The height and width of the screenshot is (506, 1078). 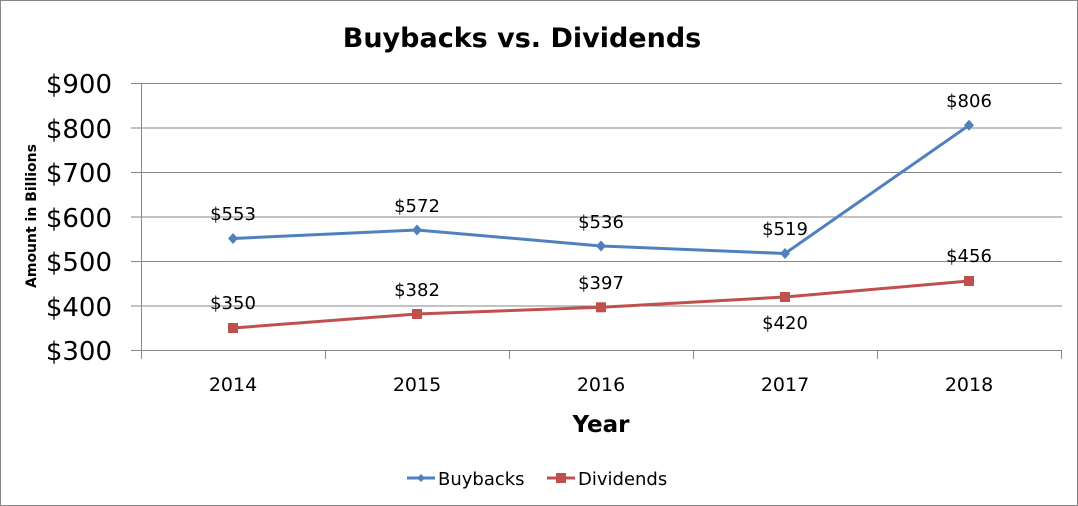 I want to click on legend: Buybacks Dividends, so click(x=537, y=479).